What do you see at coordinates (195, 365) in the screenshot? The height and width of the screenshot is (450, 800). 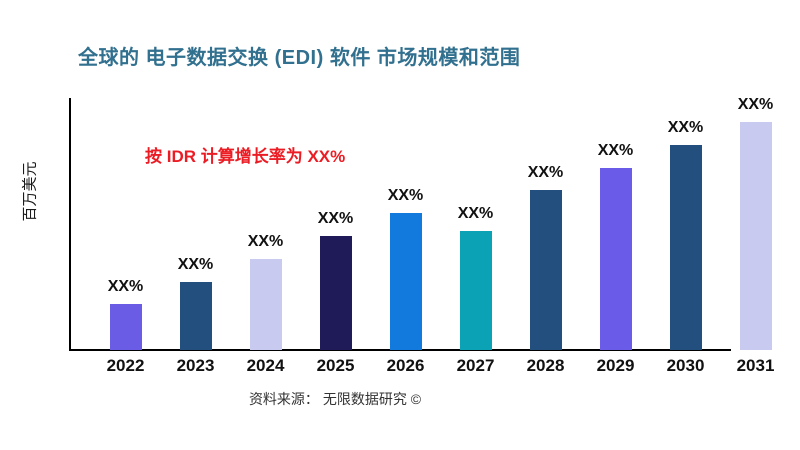 I see `x-tick-label: 2023` at bounding box center [195, 365].